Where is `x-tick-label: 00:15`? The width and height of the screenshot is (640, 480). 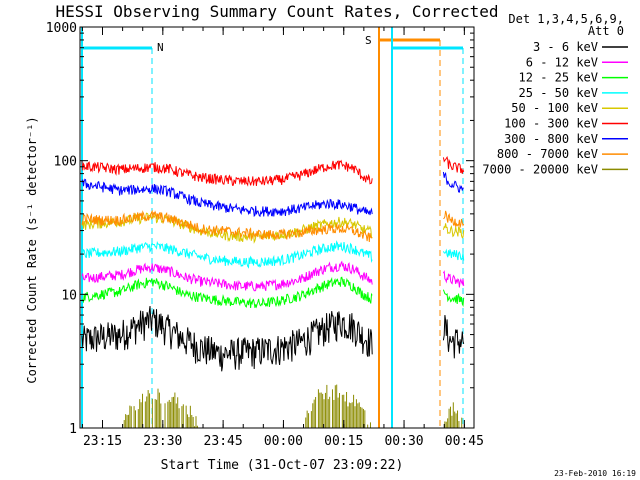 x-tick-label: 00:15 is located at coordinates (343, 441).